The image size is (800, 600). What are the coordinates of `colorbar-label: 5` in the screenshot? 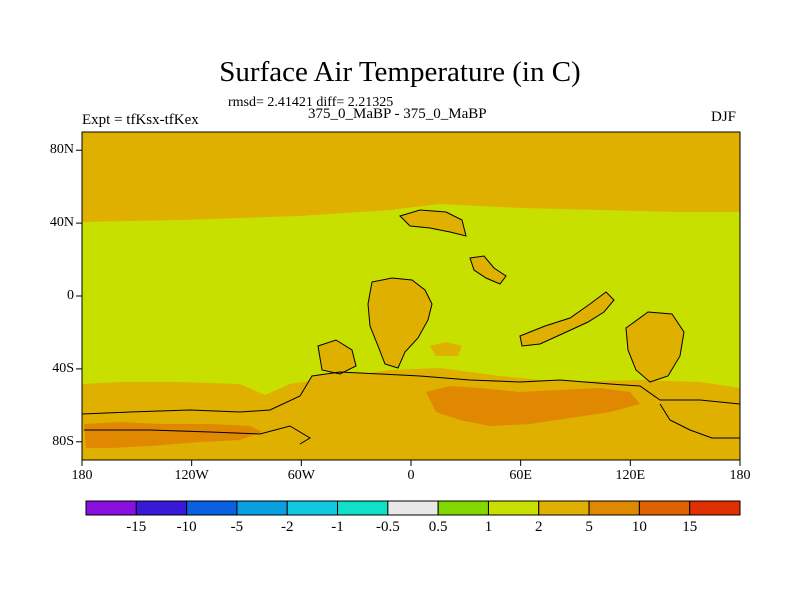 It's located at (589, 527).